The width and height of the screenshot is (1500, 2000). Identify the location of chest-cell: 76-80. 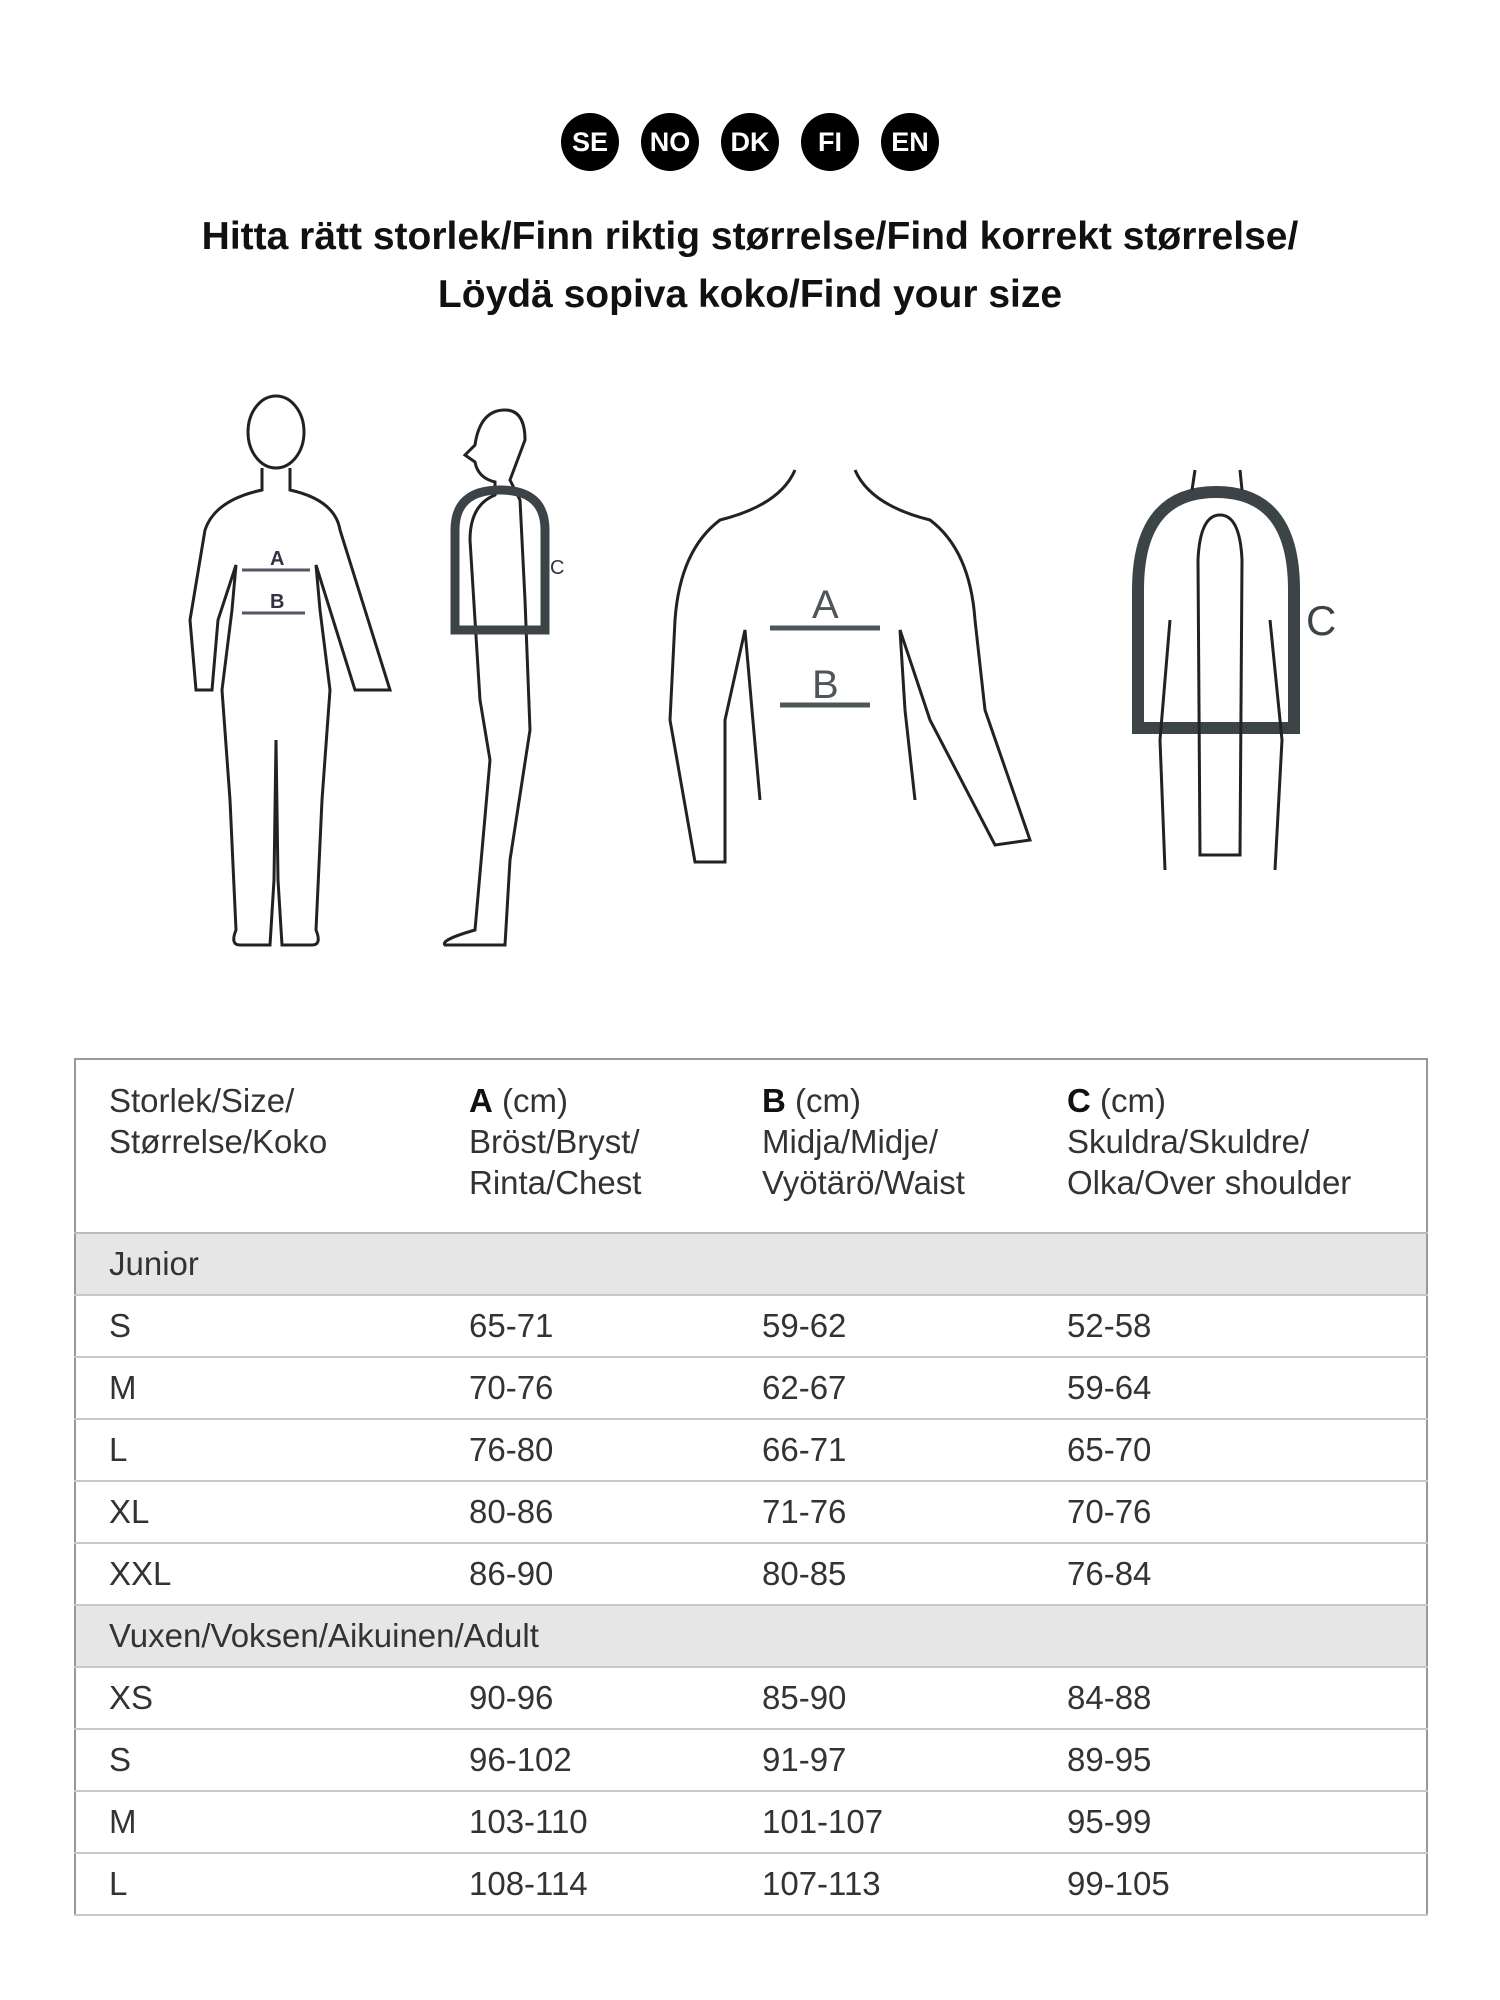
(615, 1450).